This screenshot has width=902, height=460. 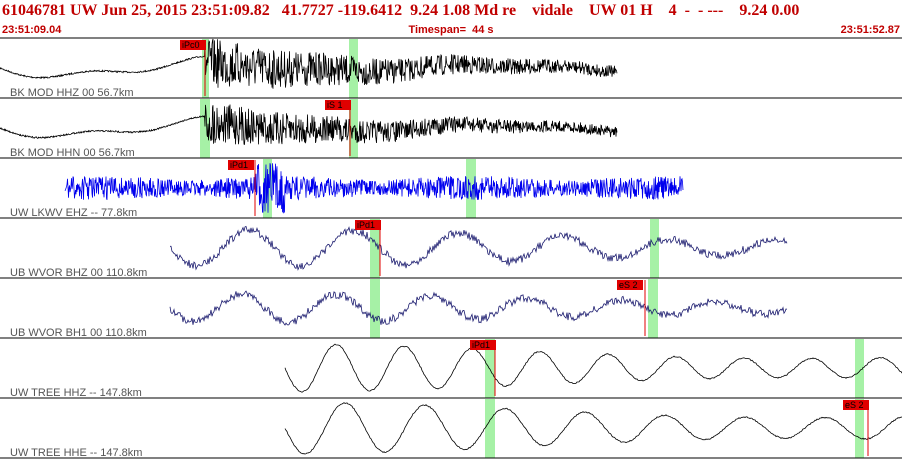 What do you see at coordinates (32, 30) in the screenshot?
I see `start-time: 23:51:09.04` at bounding box center [32, 30].